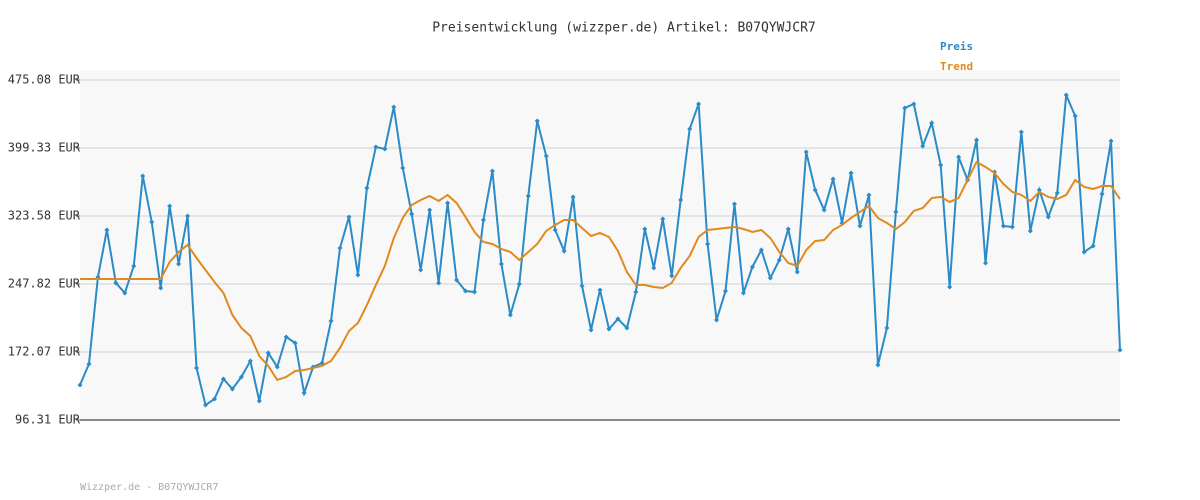 This screenshot has width=1200, height=500. I want to click on y-tick-label: 172.07 EUR, so click(44, 351).